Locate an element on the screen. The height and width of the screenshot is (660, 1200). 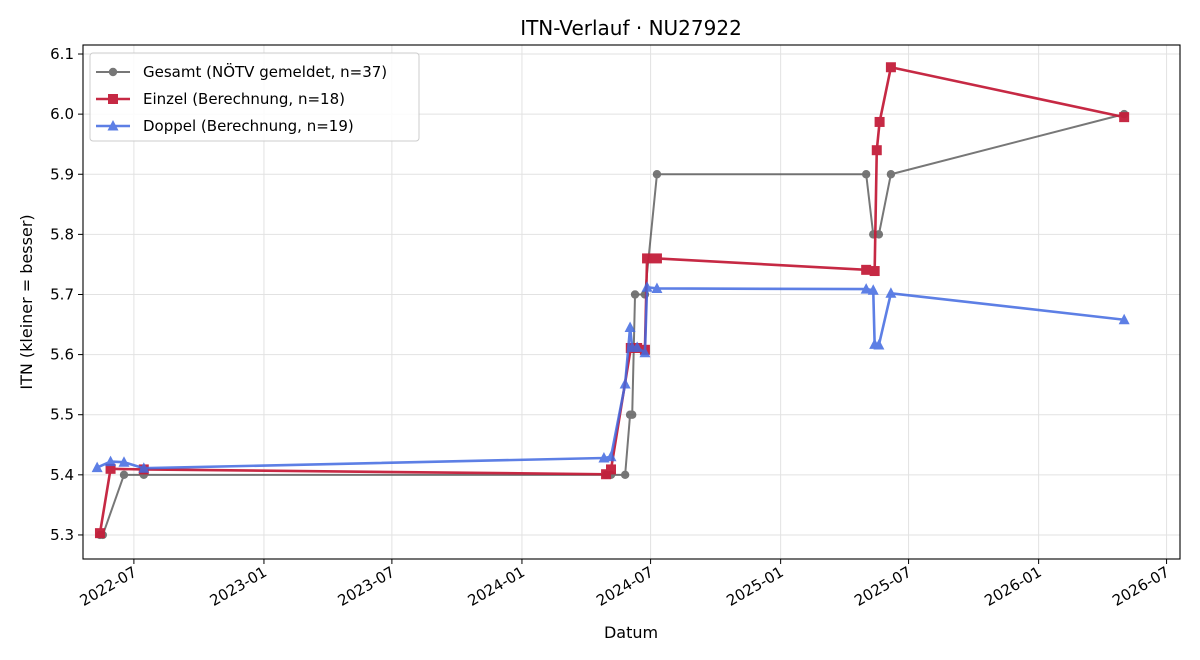
y-axis-label: ITN (kleiner = besser) is located at coordinates (26, 301).